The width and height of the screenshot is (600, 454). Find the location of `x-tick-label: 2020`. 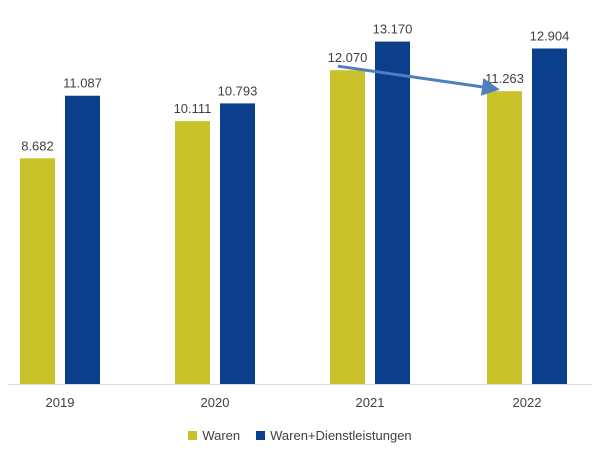

x-tick-label: 2020 is located at coordinates (215, 402).